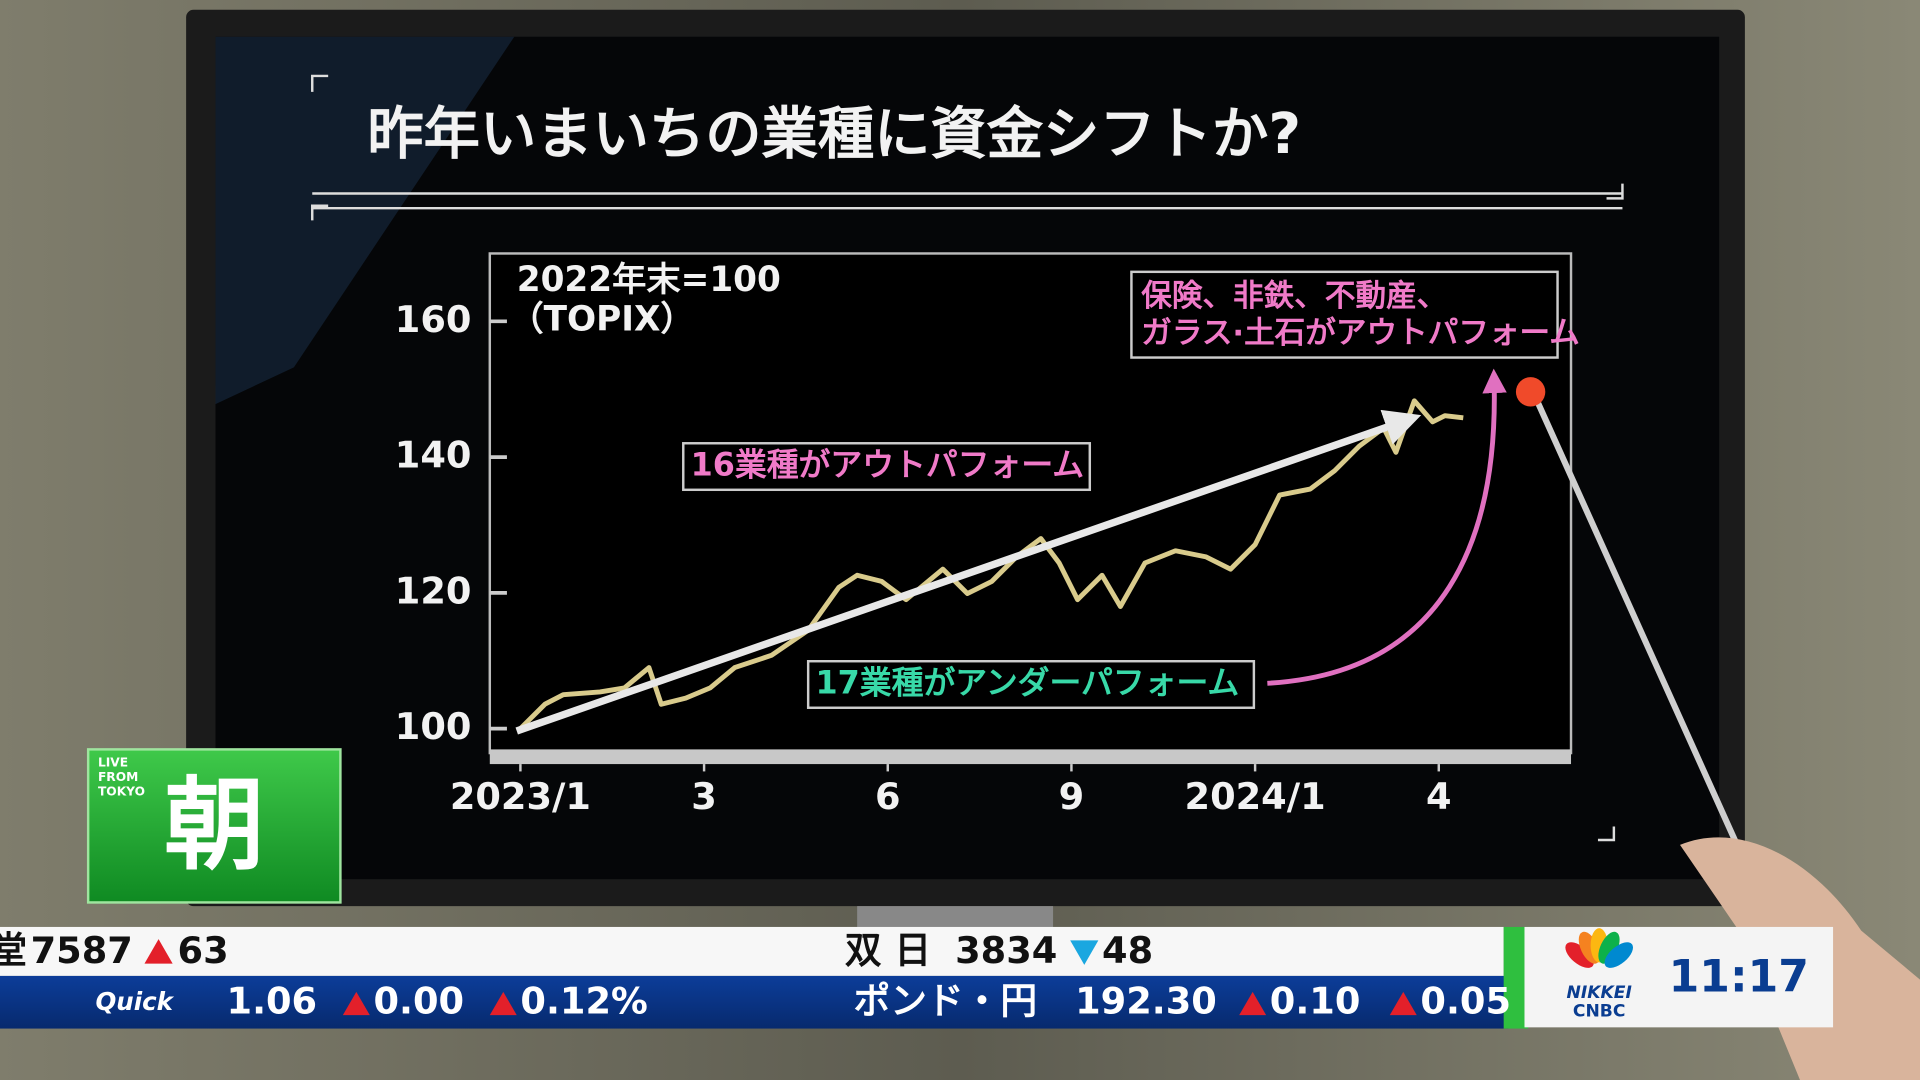  Describe the element at coordinates (955, 918) in the screenshot. I see `monitor-stand` at that location.